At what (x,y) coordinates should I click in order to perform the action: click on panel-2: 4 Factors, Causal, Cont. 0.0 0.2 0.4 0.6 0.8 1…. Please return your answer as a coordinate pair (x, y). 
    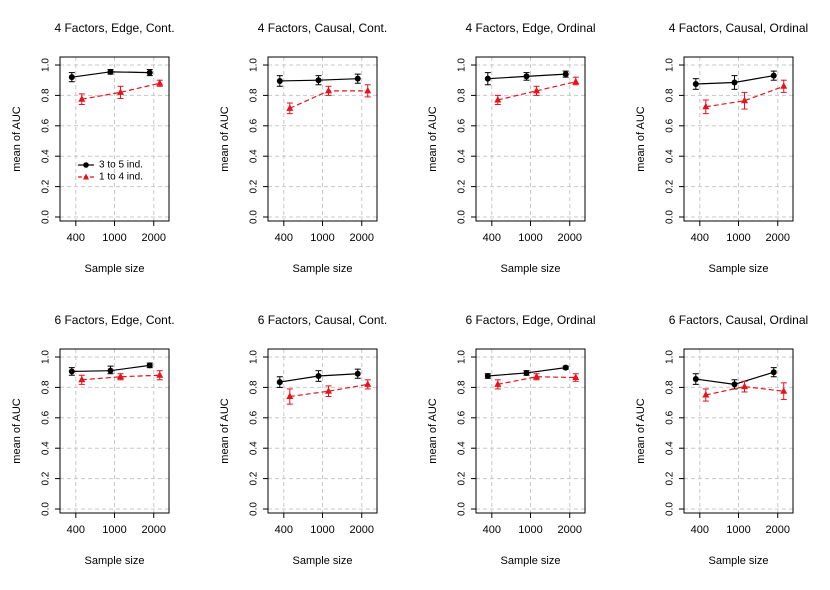
    Looking at the image, I should click on (303, 148).